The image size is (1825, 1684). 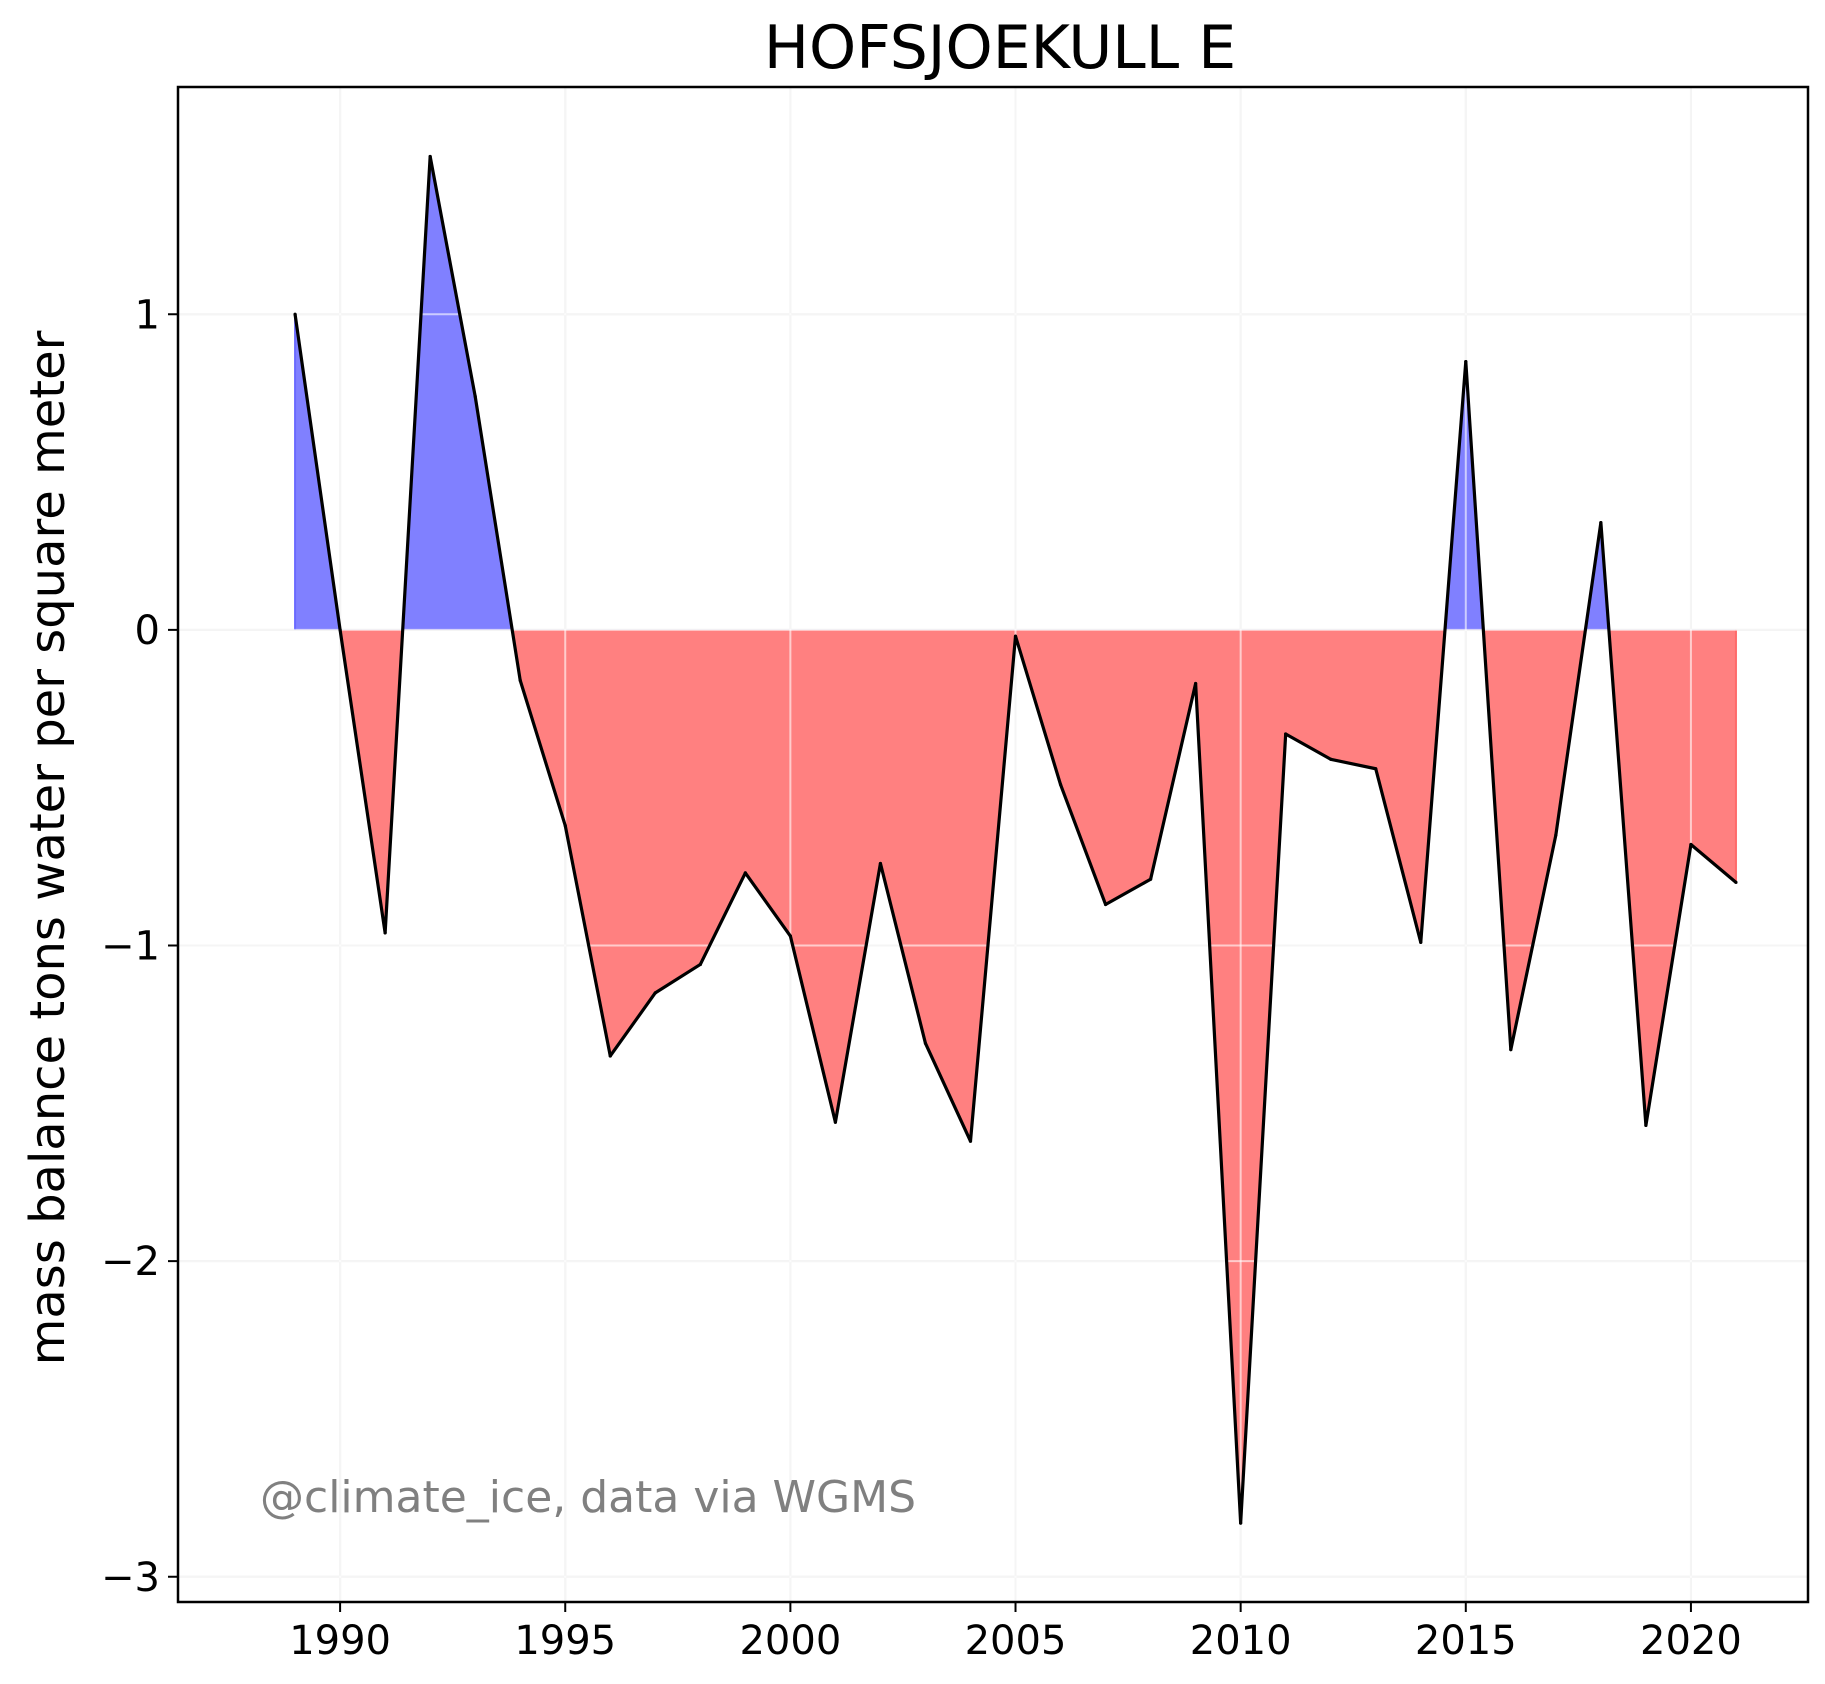 I want to click on x-tick-label: 2020, so click(x=1691, y=1641).